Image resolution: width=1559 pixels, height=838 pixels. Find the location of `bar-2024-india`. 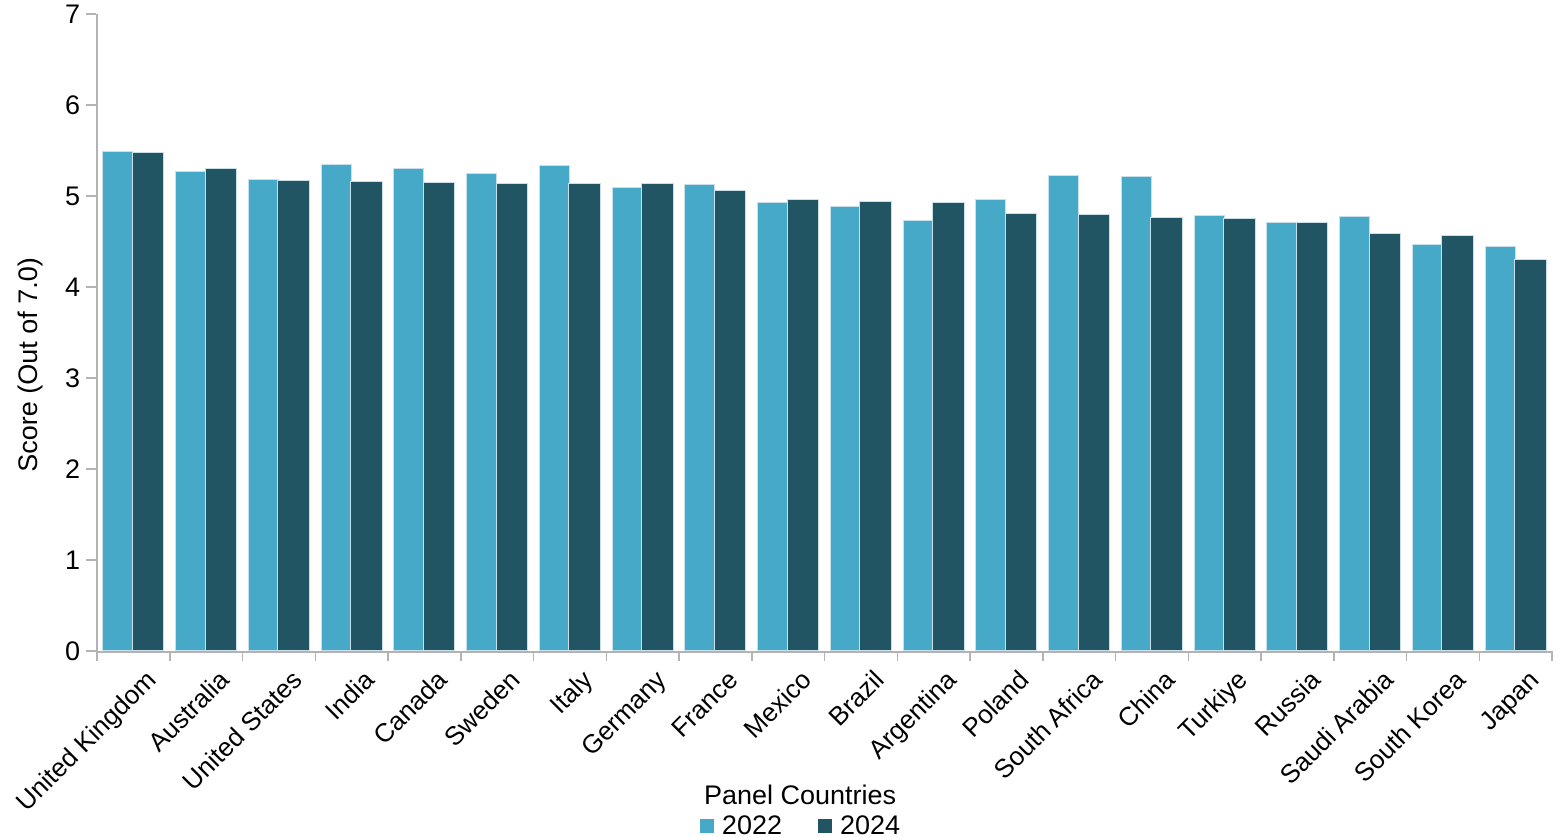

bar-2024-india is located at coordinates (366, 416).